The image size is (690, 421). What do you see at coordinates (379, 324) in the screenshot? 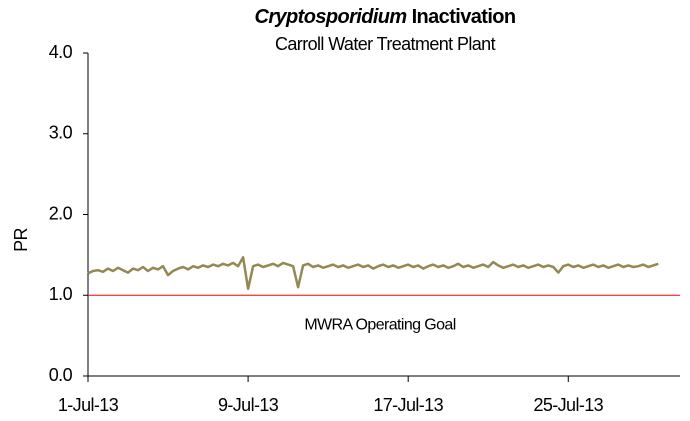
I see `goal-label: MWRA Operating Goal` at bounding box center [379, 324].